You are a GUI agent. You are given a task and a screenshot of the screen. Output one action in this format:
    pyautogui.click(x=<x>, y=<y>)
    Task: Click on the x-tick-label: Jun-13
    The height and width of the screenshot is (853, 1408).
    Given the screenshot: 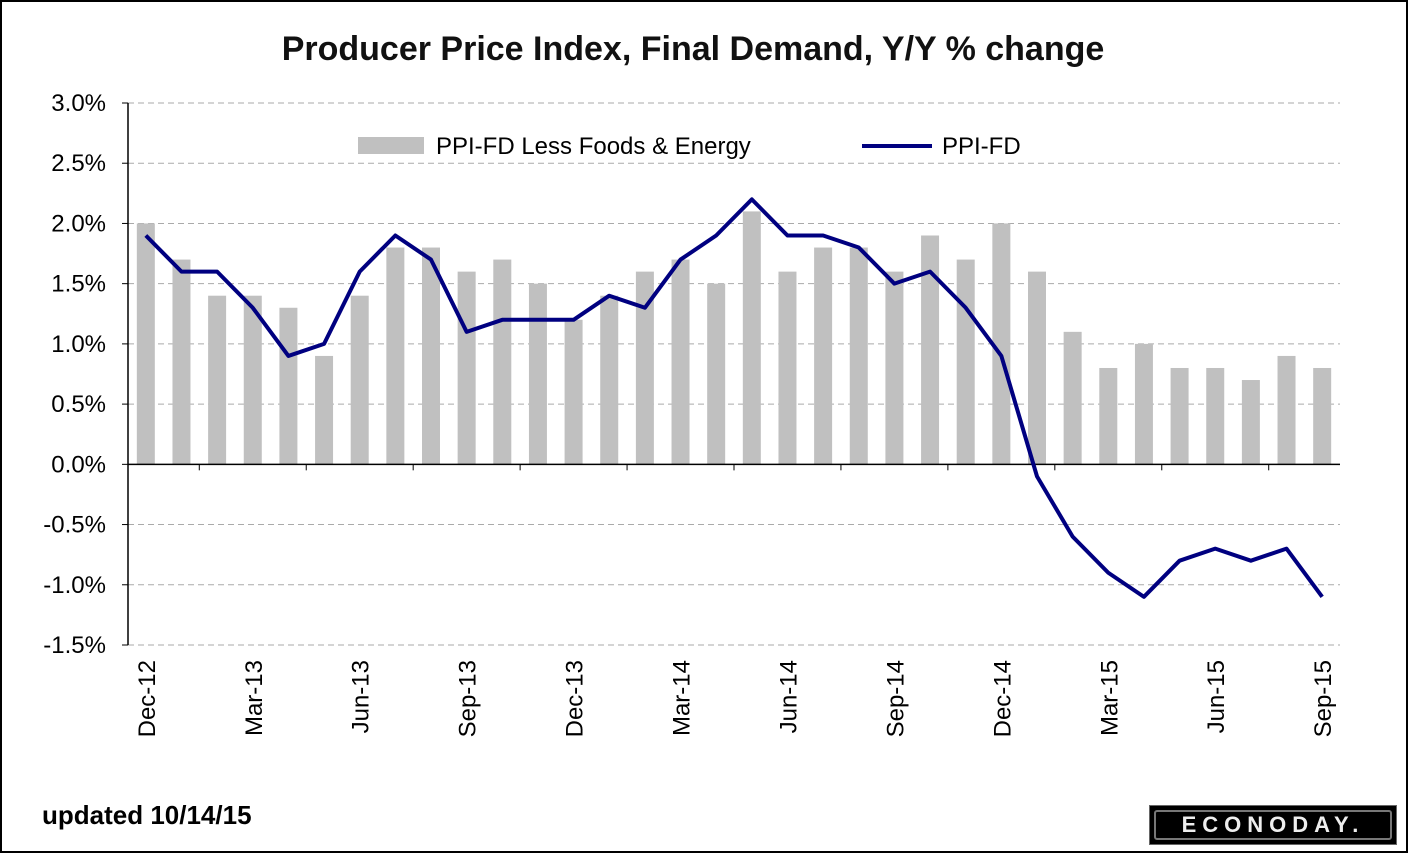 What is the action you would take?
    pyautogui.click(x=361, y=696)
    